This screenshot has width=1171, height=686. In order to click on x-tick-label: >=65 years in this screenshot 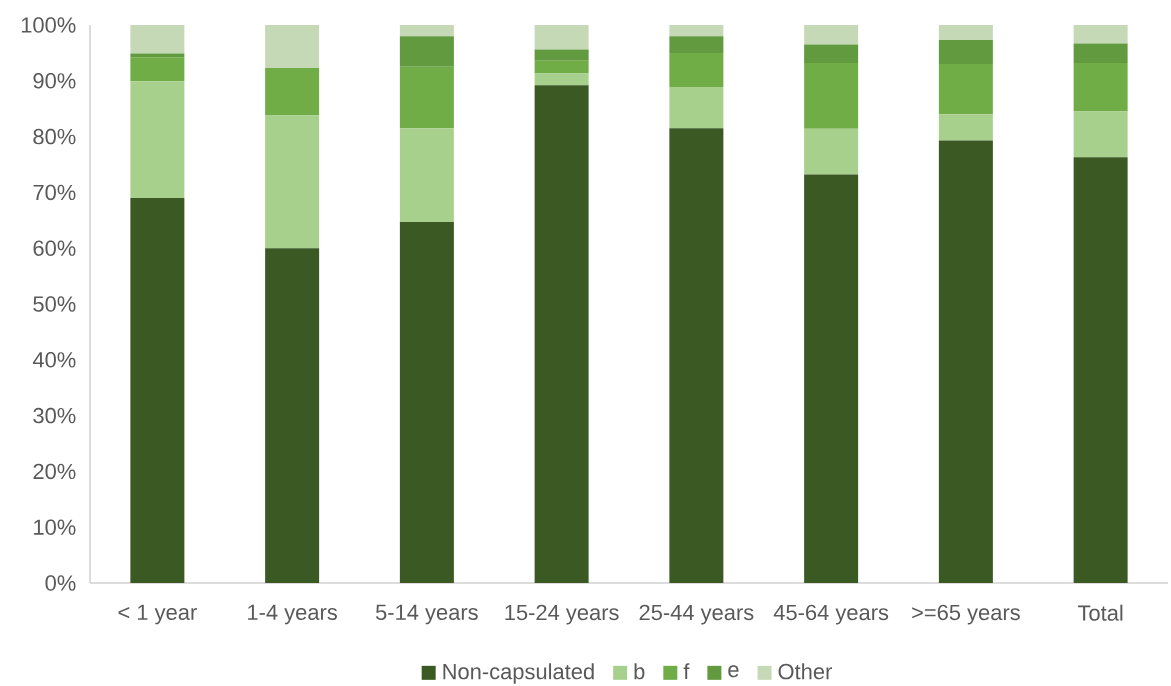, I will do `click(966, 614)`.